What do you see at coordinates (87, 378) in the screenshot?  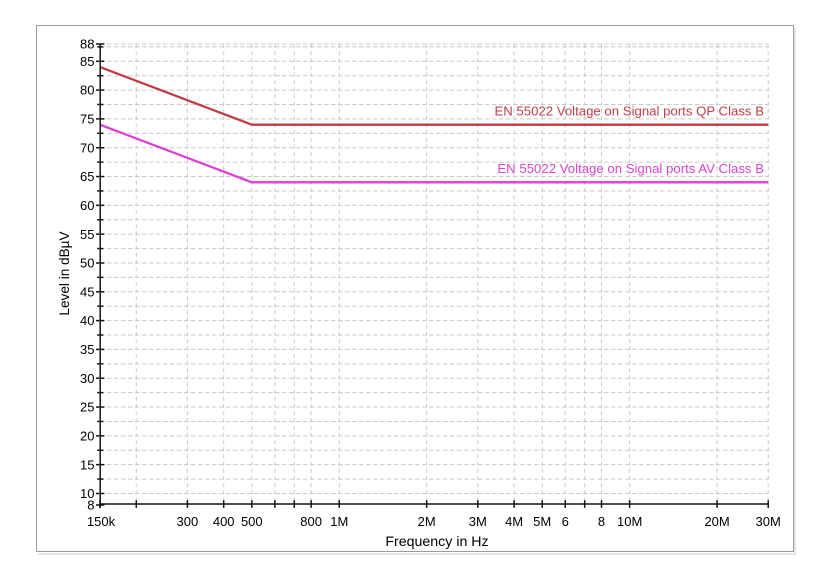 I see `svg-text: 30` at bounding box center [87, 378].